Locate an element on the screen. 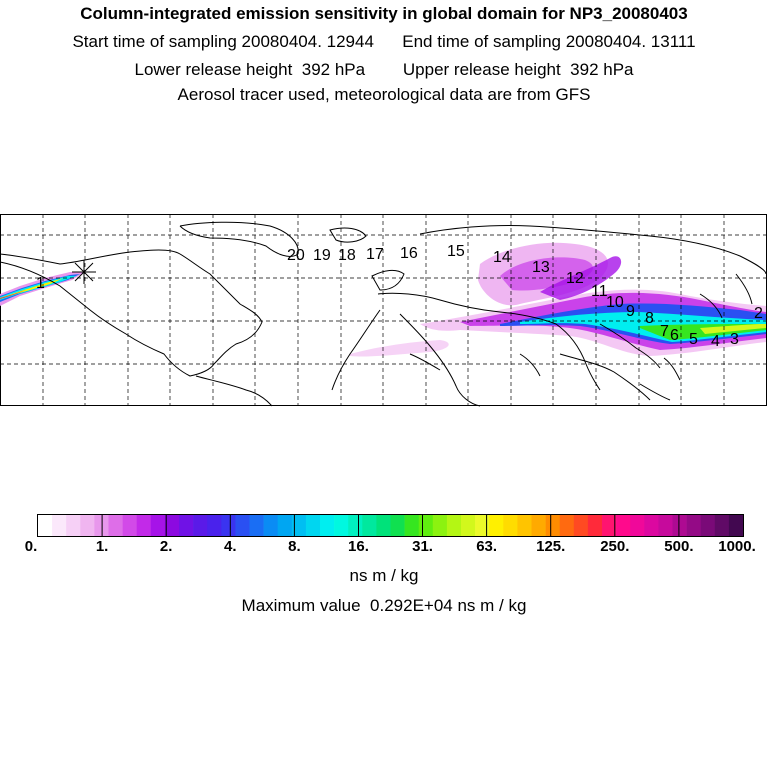 The height and width of the screenshot is (768, 768). day-label-2: 2 is located at coordinates (758, 313).